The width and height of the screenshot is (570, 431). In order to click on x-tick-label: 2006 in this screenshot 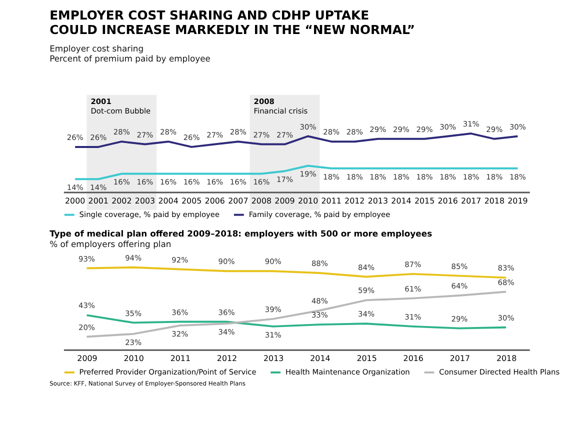, I will do `click(214, 201)`.